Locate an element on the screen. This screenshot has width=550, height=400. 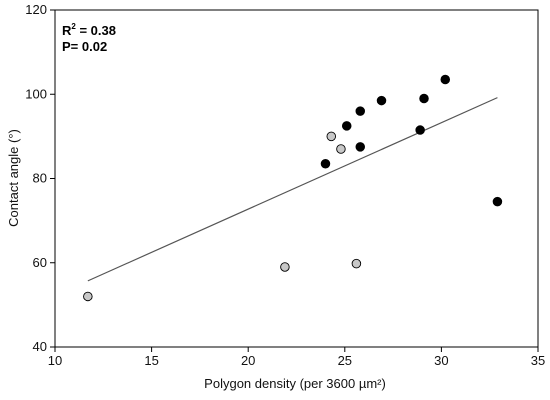
x-tick-label: 25 is located at coordinates (345, 360).